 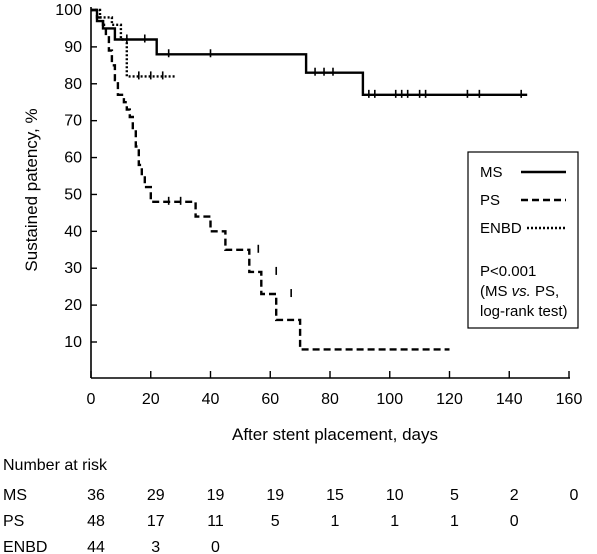 What do you see at coordinates (73, 231) in the screenshot?
I see `y-tick-label: 40` at bounding box center [73, 231].